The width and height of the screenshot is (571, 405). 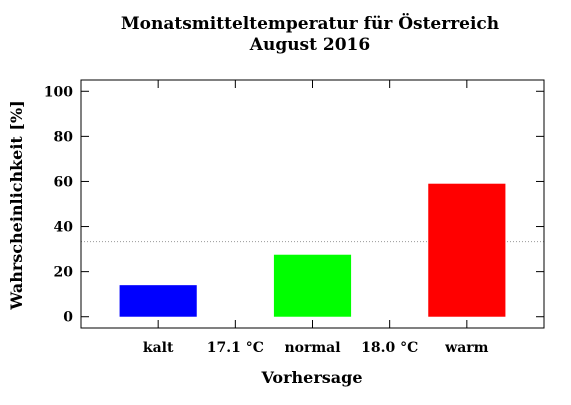 I want to click on chart-subtitle: August 2016, so click(x=309, y=45).